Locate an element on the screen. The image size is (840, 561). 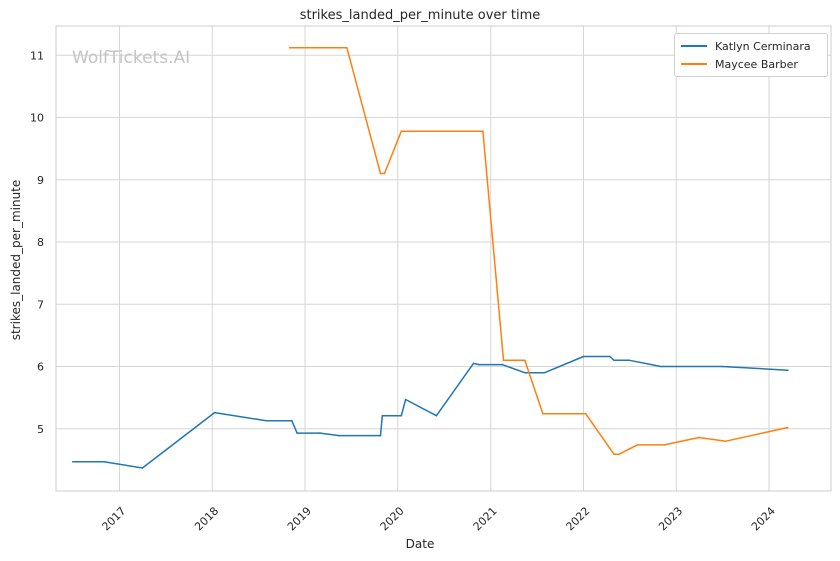
x-tick-label: 2019 is located at coordinates (299, 518).